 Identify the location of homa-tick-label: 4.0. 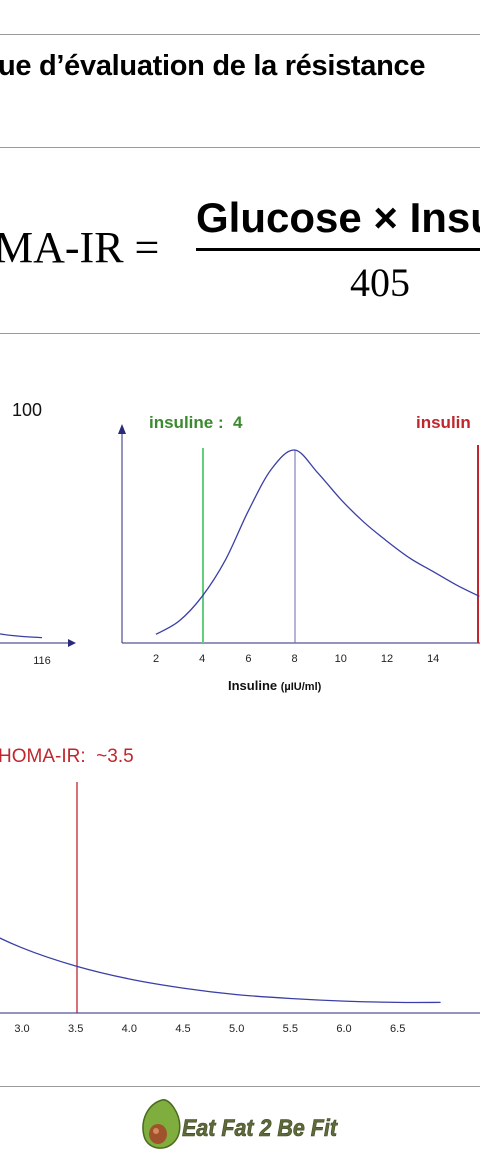
(129, 1029).